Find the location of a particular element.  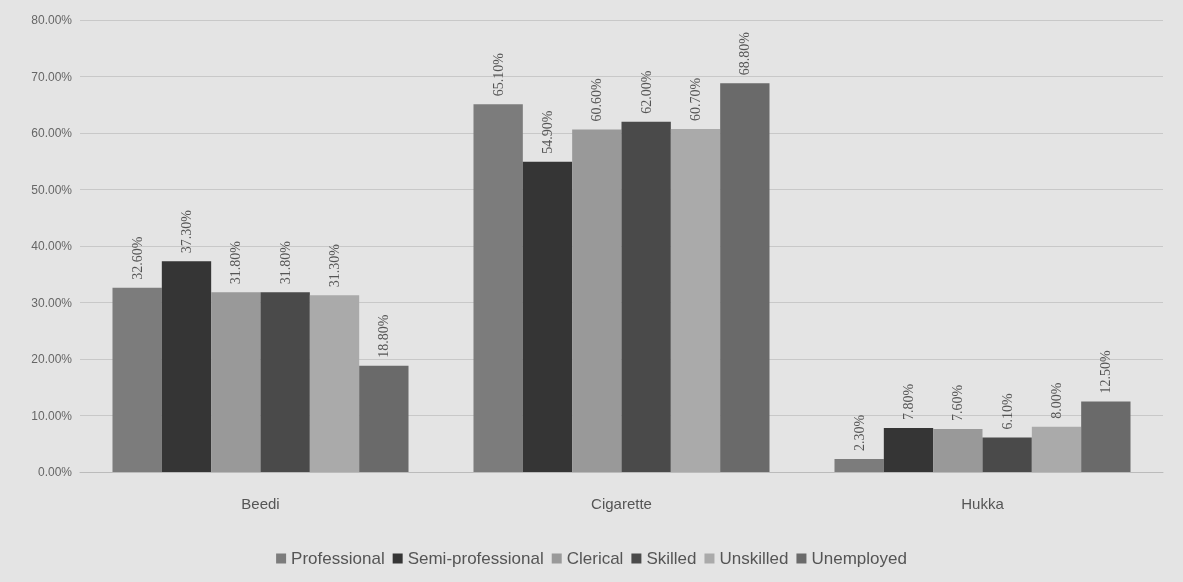

data-label: 60.70% is located at coordinates (696, 99).